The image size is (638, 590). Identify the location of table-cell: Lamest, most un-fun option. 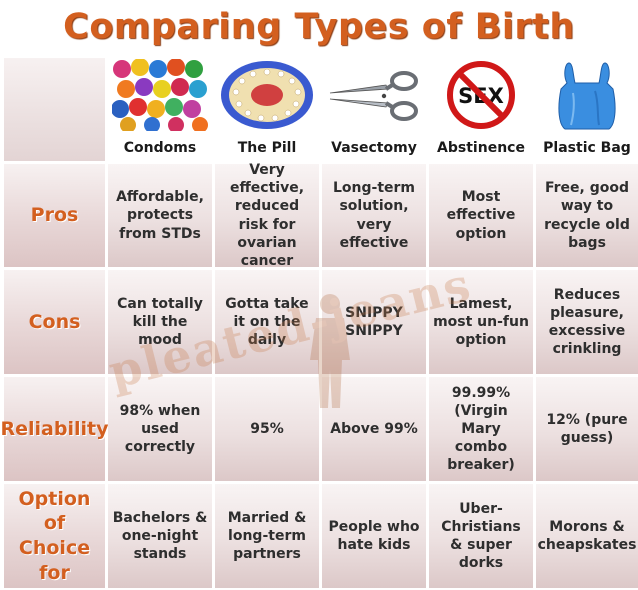
(481, 322).